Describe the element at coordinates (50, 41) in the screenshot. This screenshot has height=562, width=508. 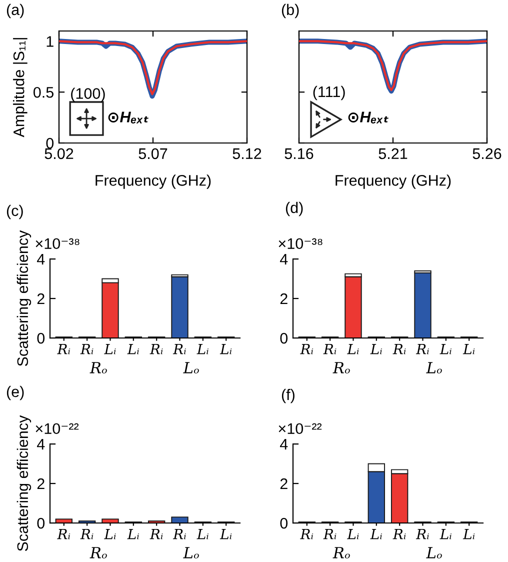
I see `y-tick-label: 1` at that location.